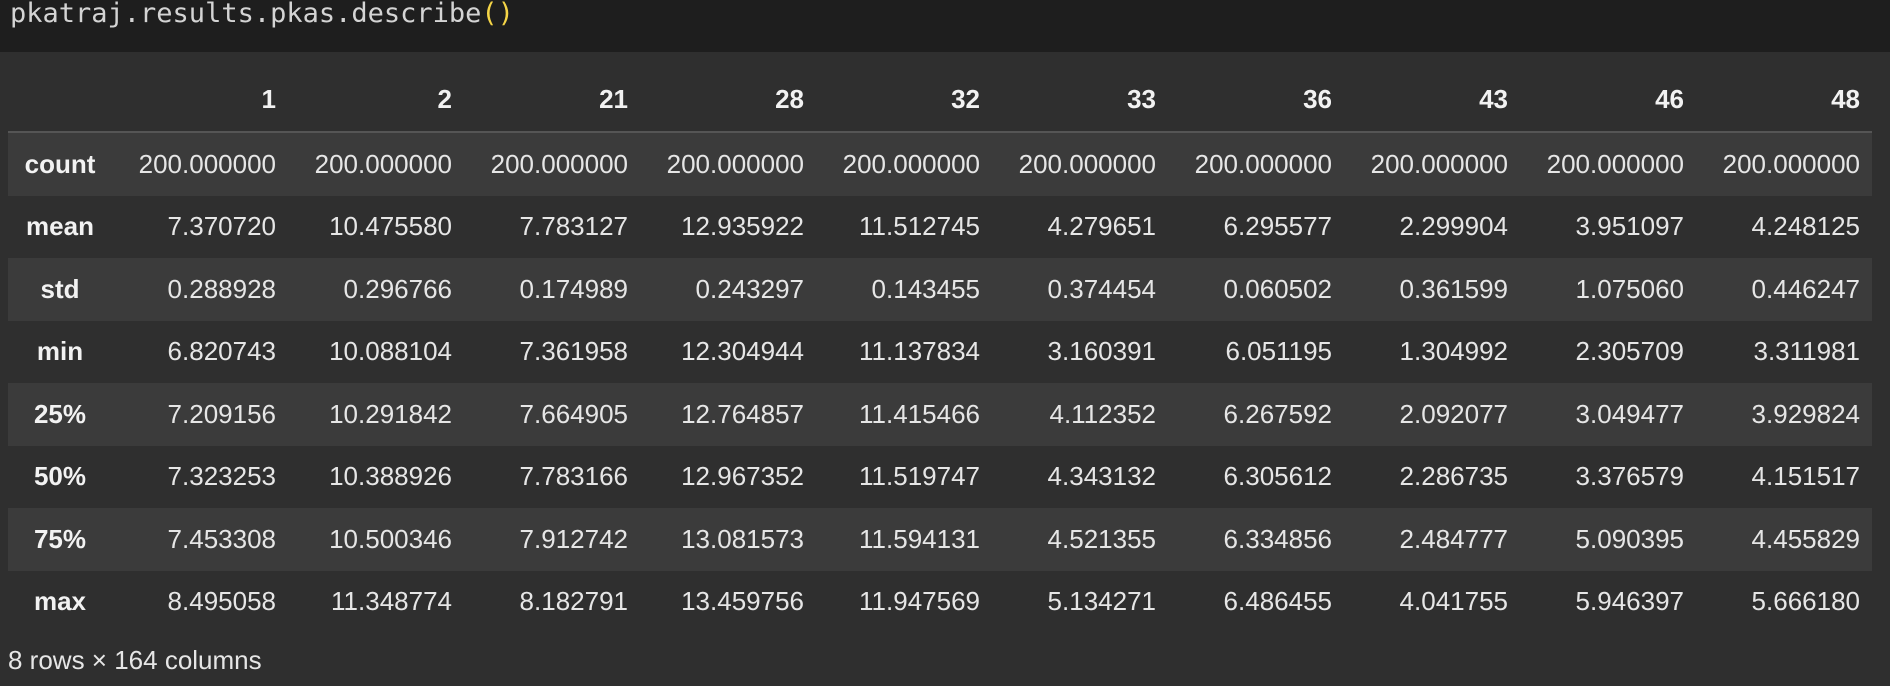 The height and width of the screenshot is (686, 1890). I want to click on table-cell: 6.305612, so click(1256, 477).